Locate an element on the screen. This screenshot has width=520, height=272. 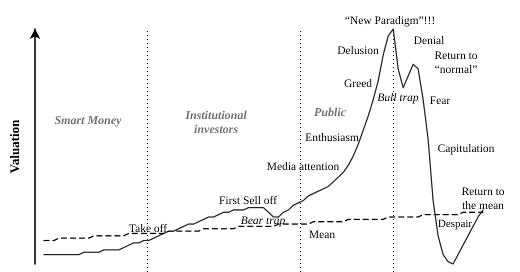
annotation: Capitulation is located at coordinates (466, 149).